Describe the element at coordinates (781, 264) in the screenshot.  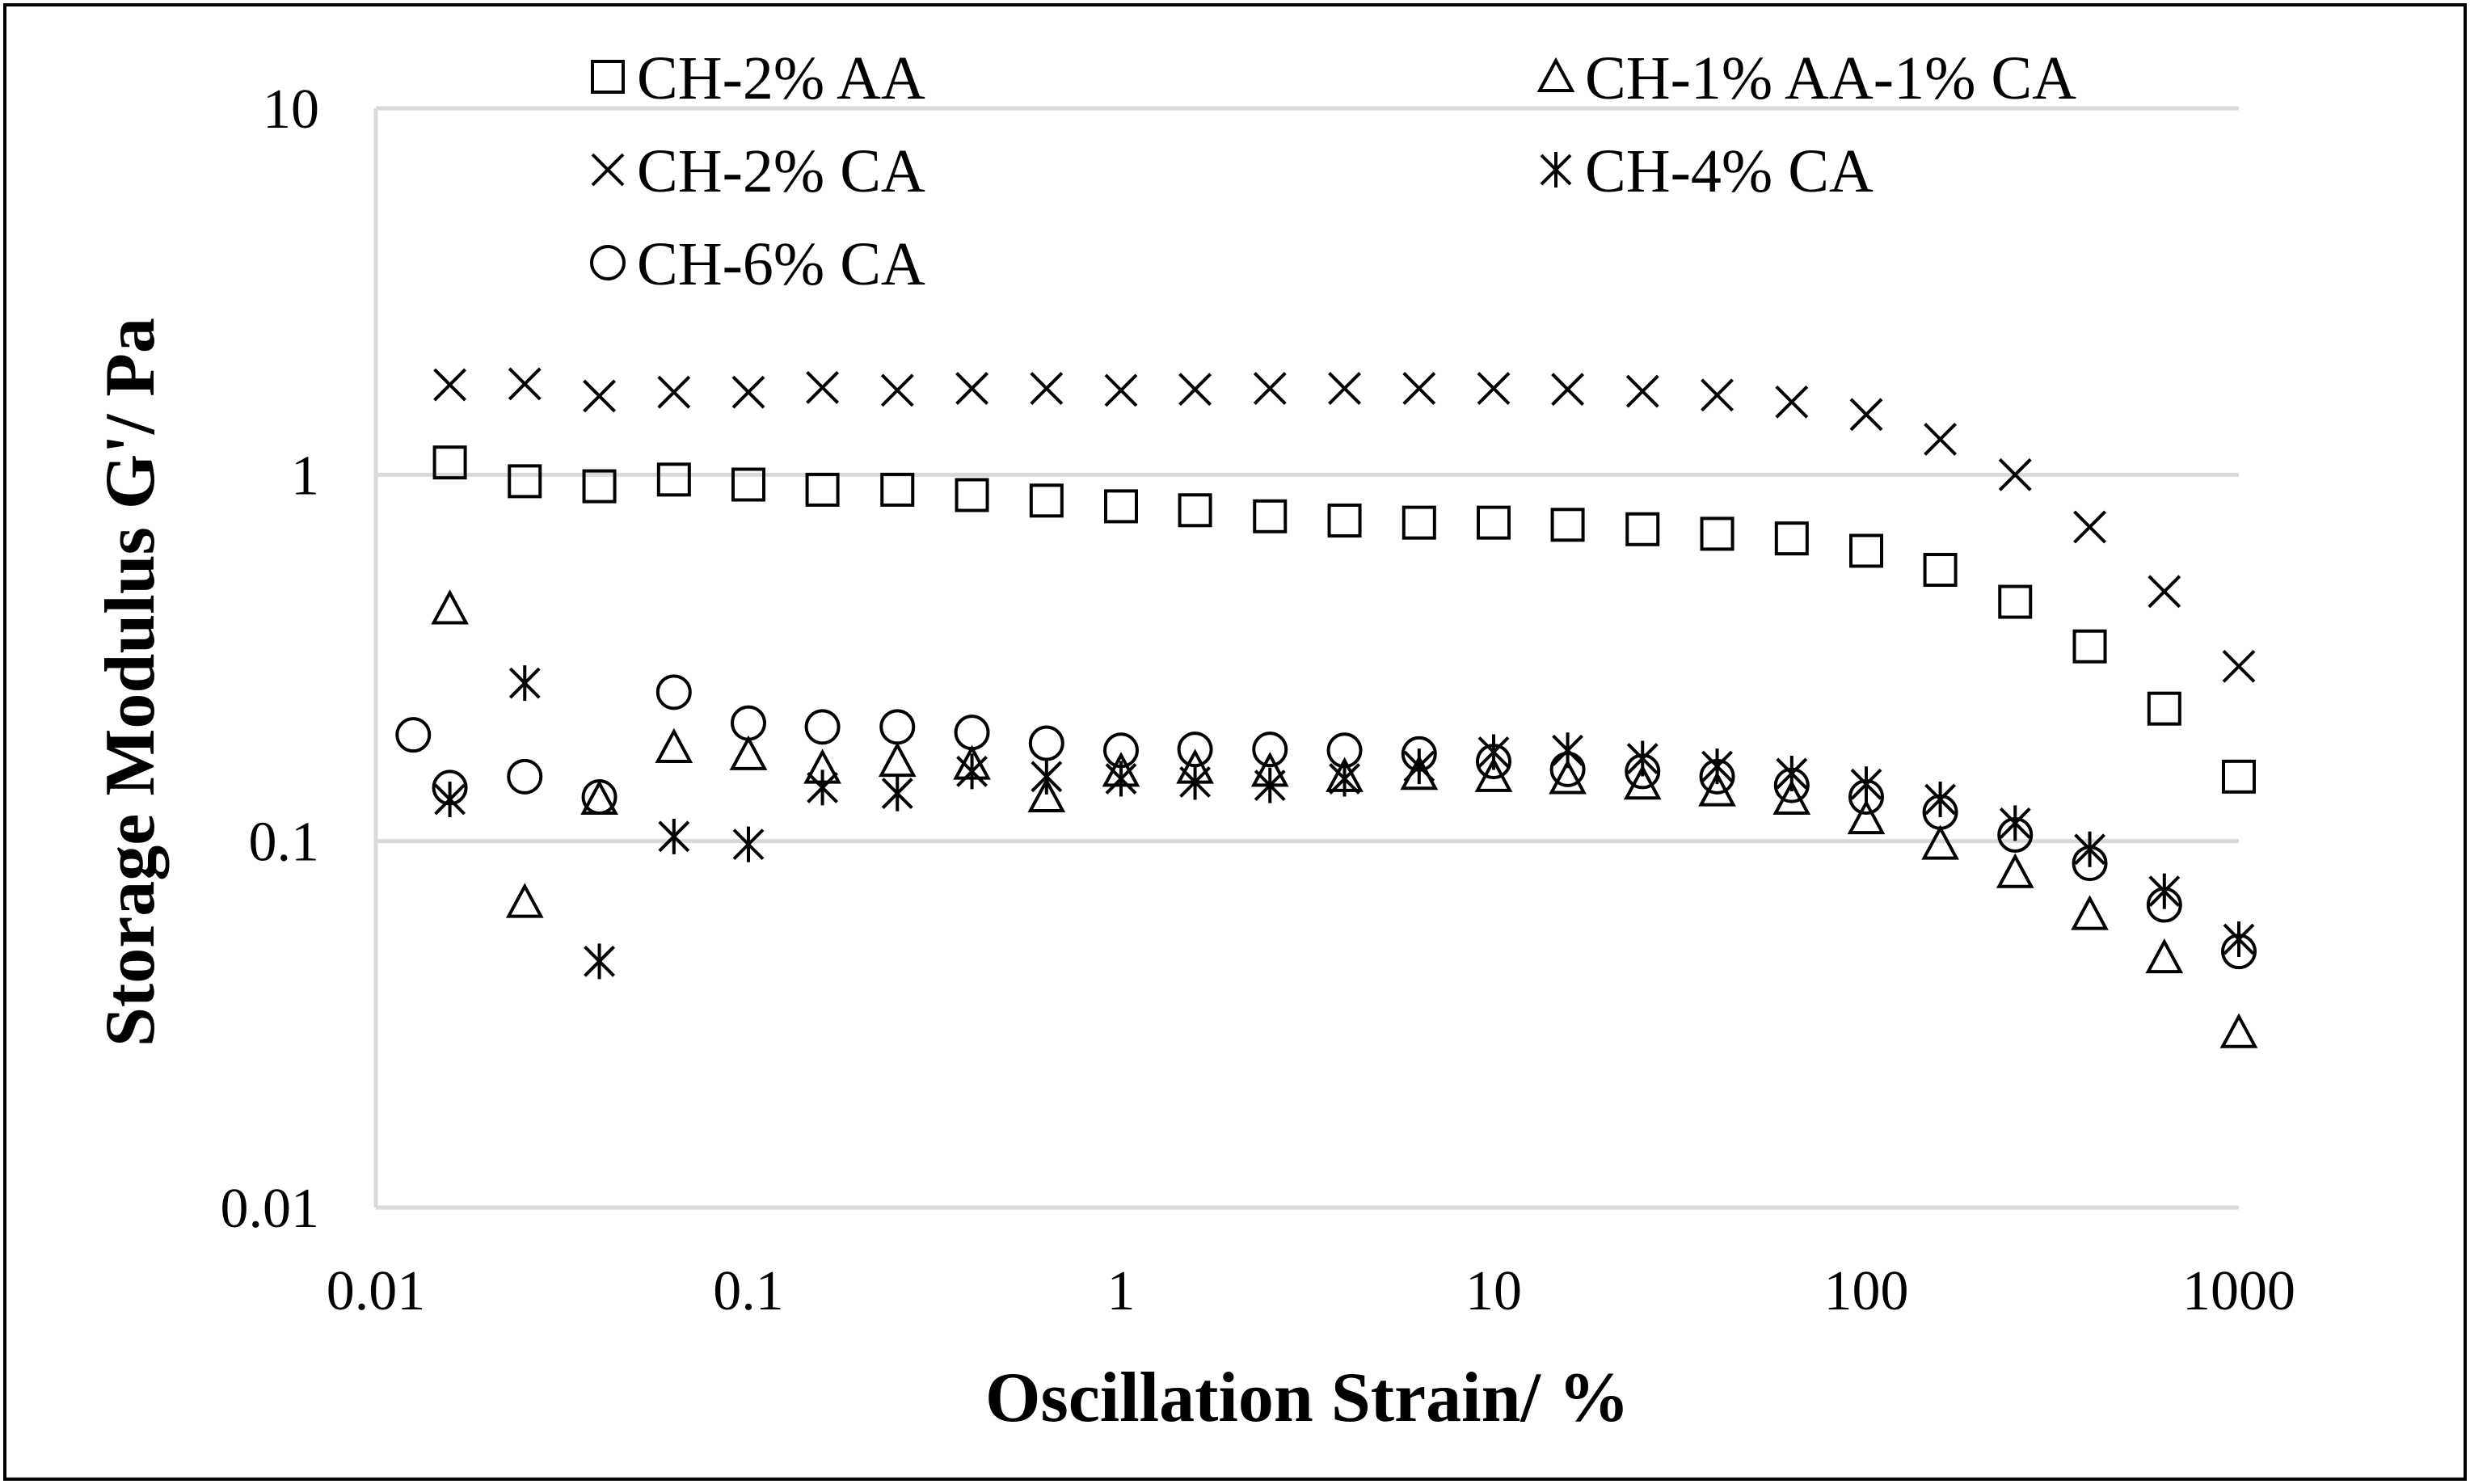
I see `legend-label: CH-6% CA` at that location.